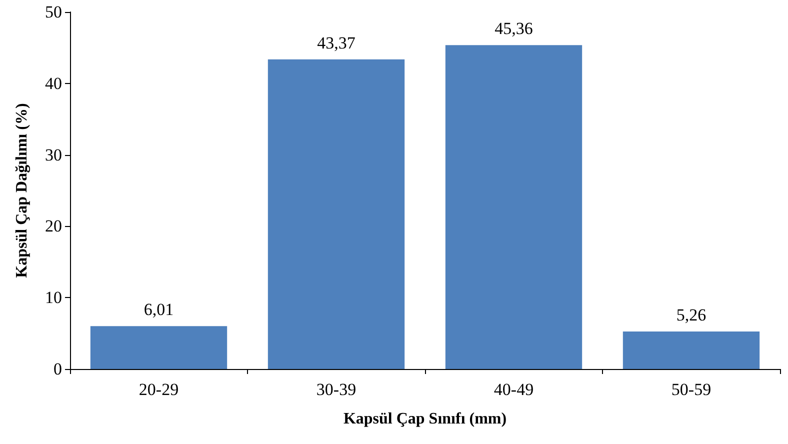 This screenshot has width=788, height=444. I want to click on x-tick-label: 40-49, so click(514, 389).